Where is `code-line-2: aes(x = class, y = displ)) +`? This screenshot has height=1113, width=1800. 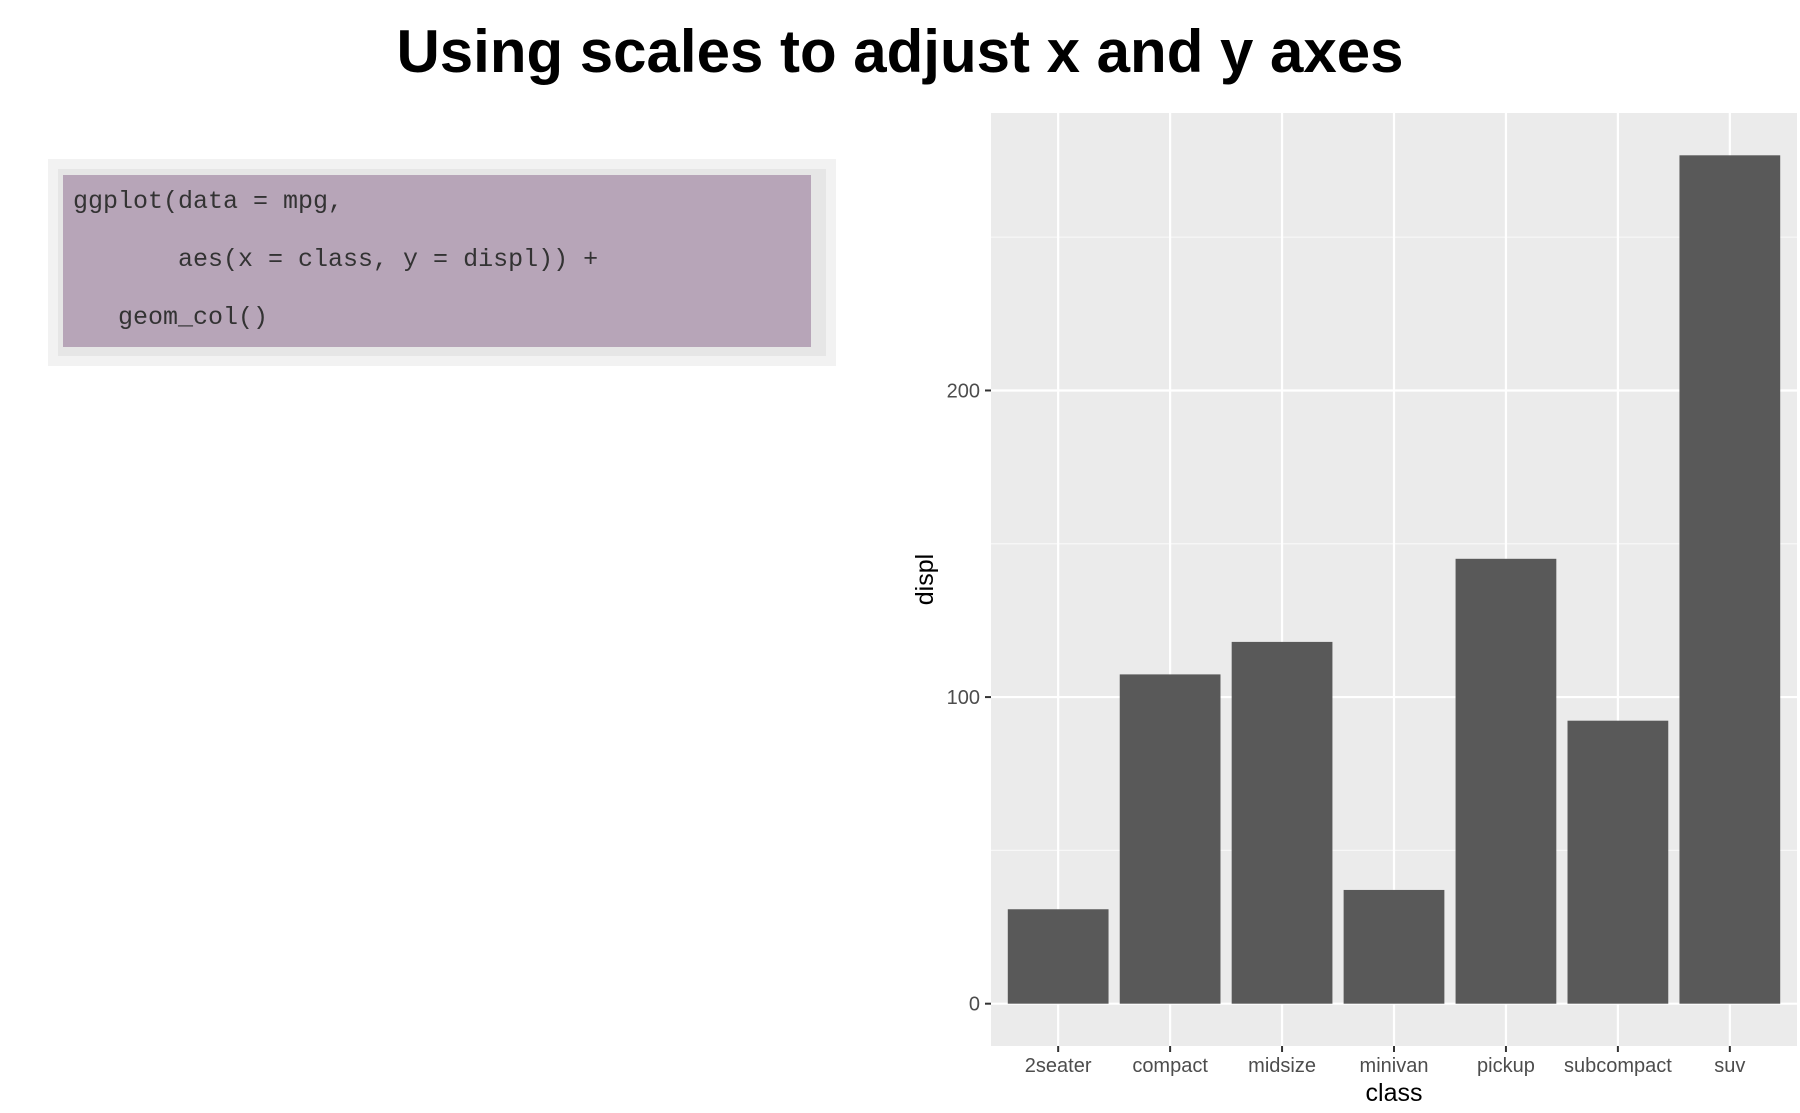 code-line-2: aes(x = class, y = displ)) + is located at coordinates (336, 259).